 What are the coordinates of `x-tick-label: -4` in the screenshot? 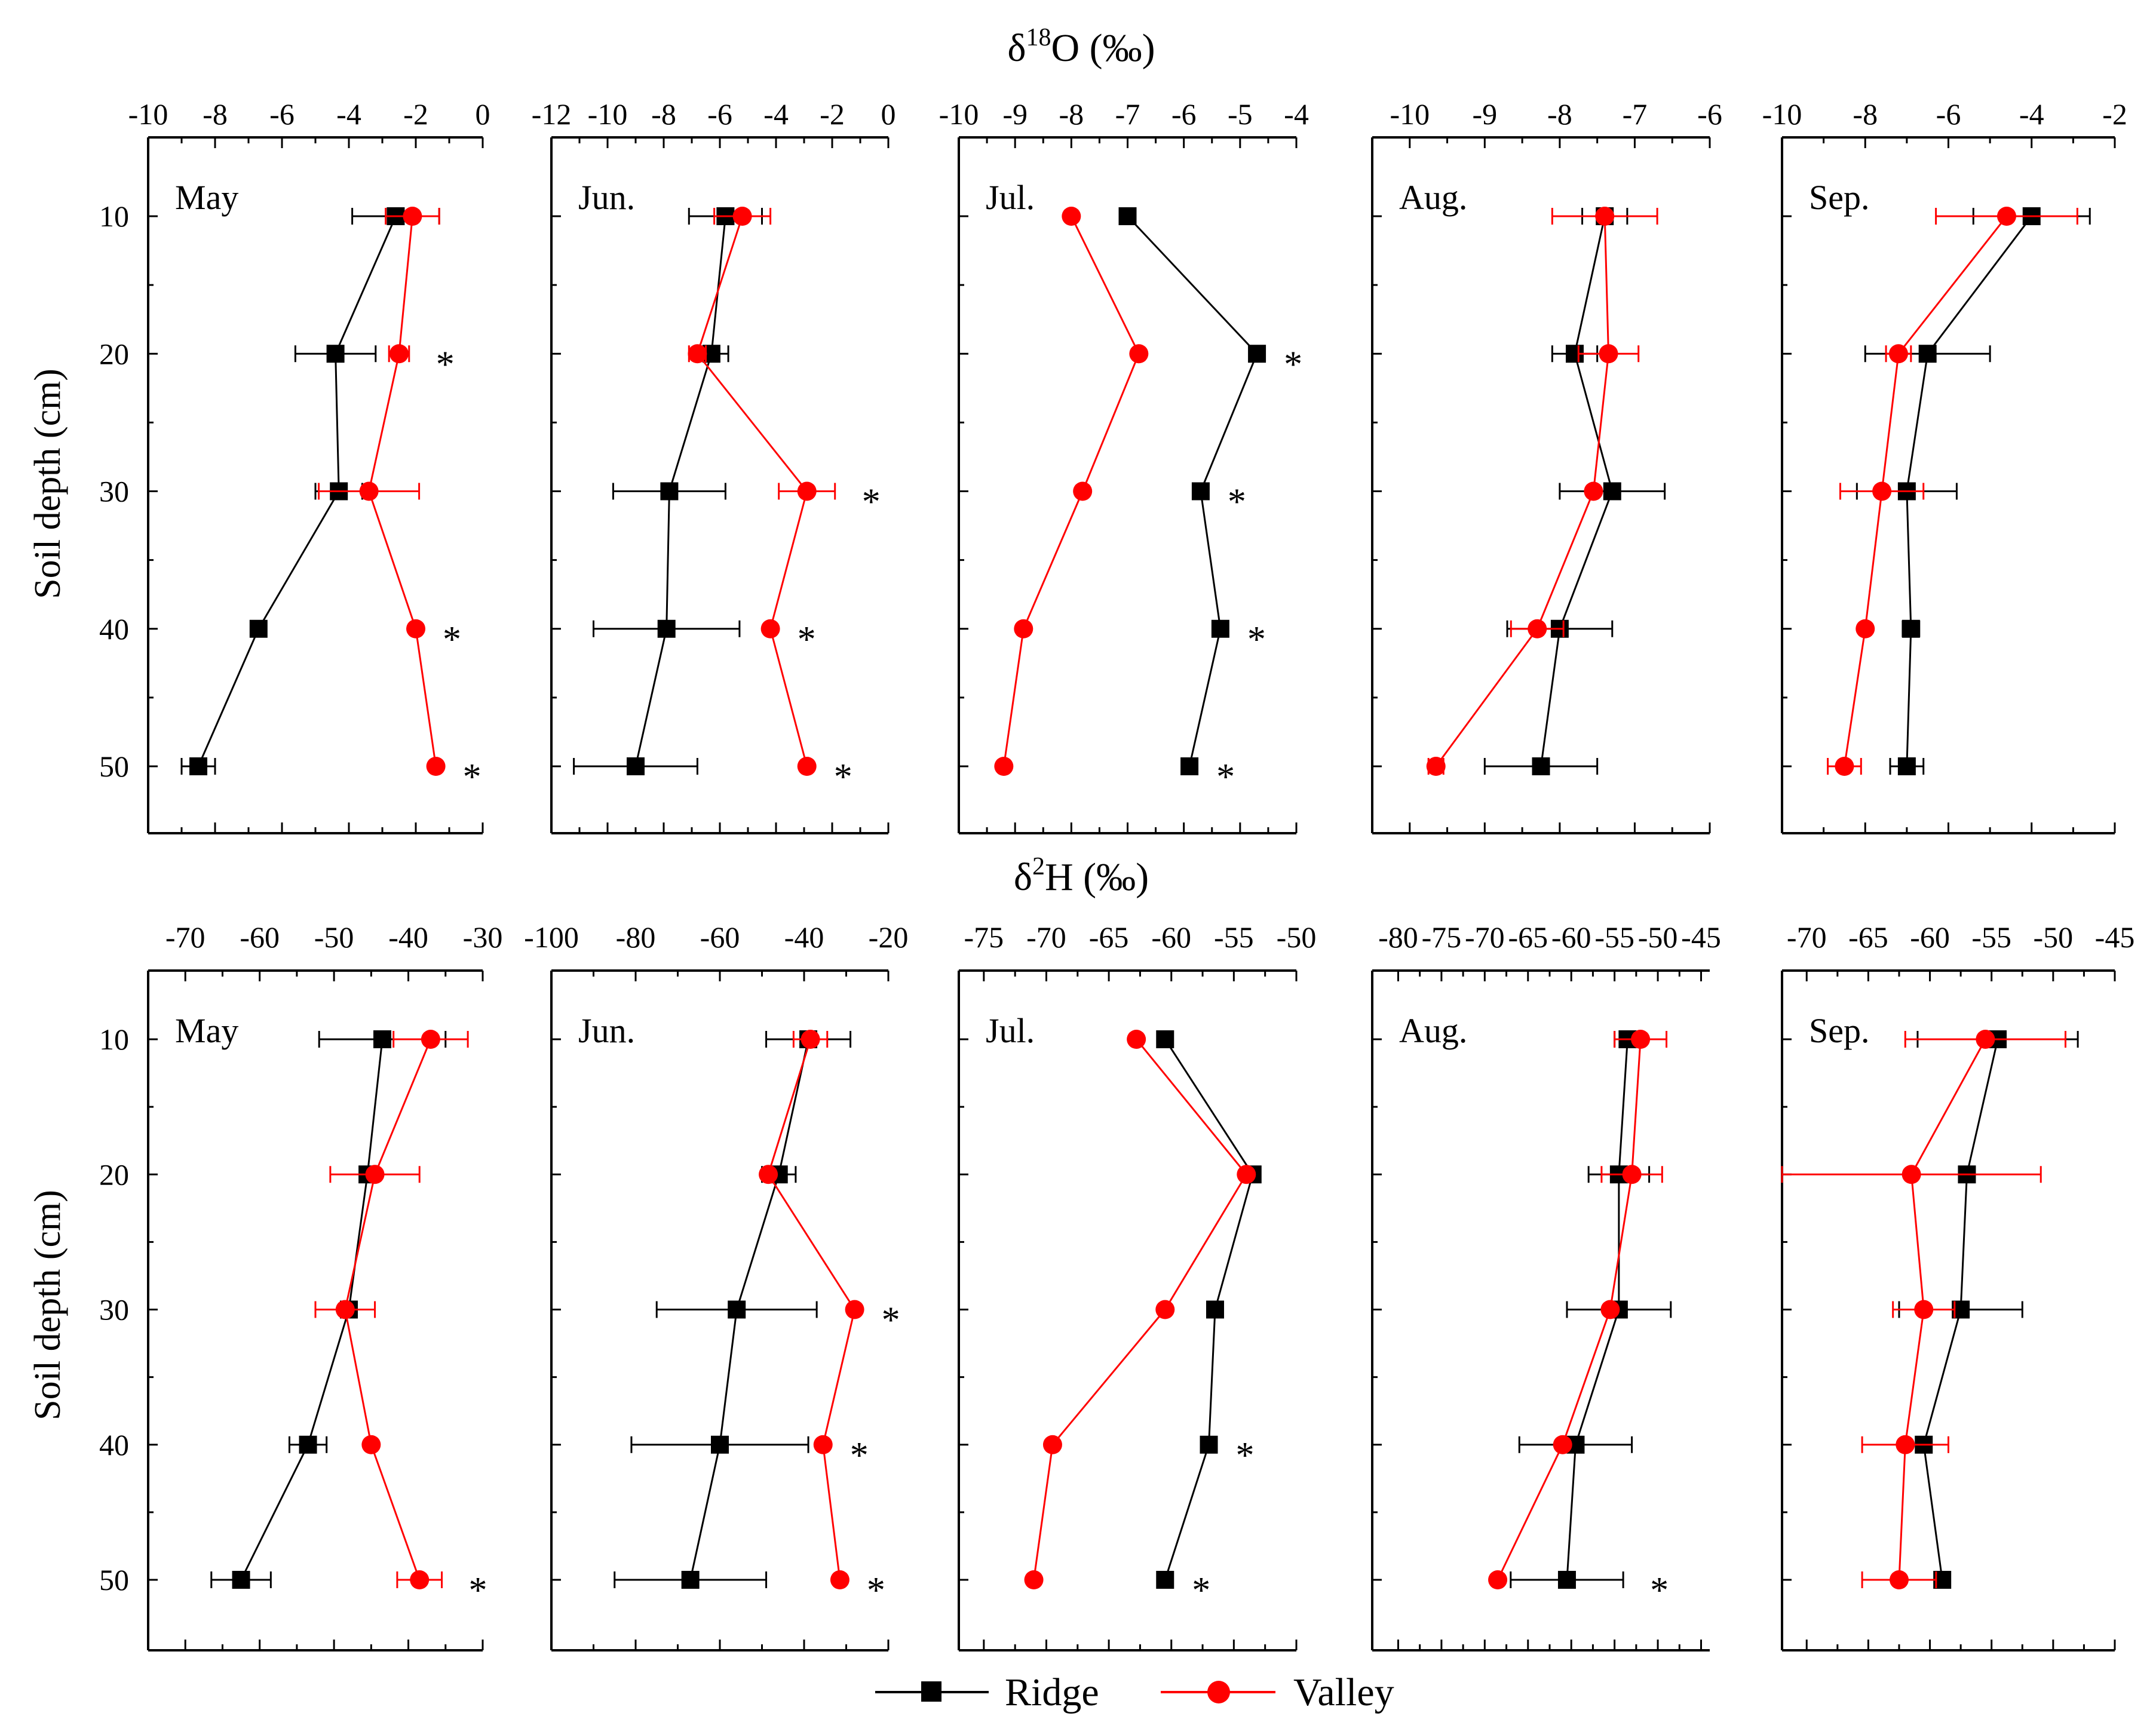 It's located at (776, 114).